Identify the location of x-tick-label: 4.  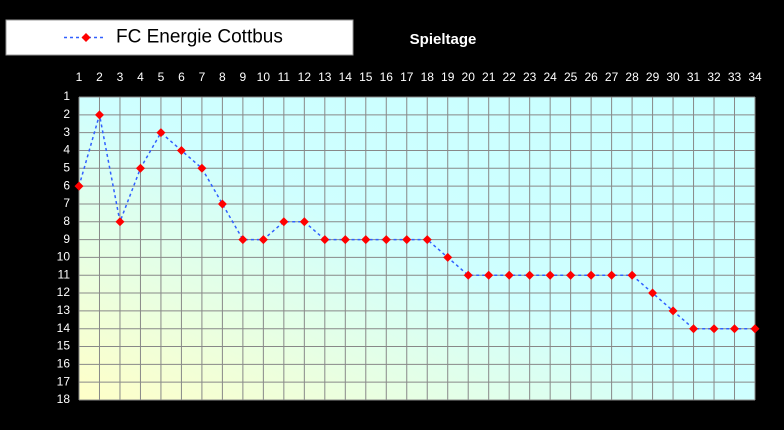
(140, 77).